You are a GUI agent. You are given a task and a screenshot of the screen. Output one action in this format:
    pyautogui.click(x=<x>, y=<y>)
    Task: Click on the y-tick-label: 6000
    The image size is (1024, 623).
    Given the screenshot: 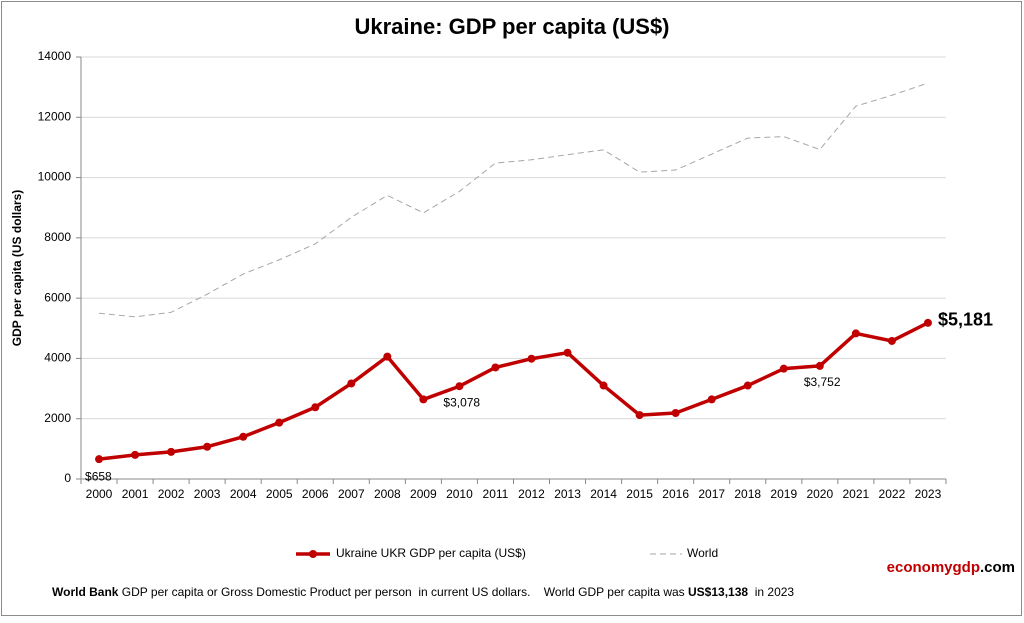 What is the action you would take?
    pyautogui.click(x=57, y=297)
    